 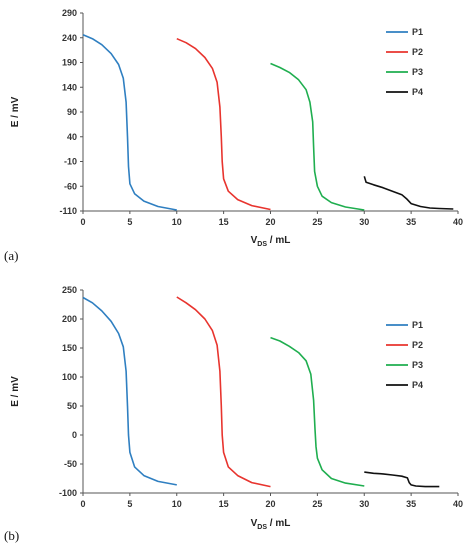 What do you see at coordinates (11, 255) in the screenshot?
I see `panel-label: (a)` at bounding box center [11, 255].